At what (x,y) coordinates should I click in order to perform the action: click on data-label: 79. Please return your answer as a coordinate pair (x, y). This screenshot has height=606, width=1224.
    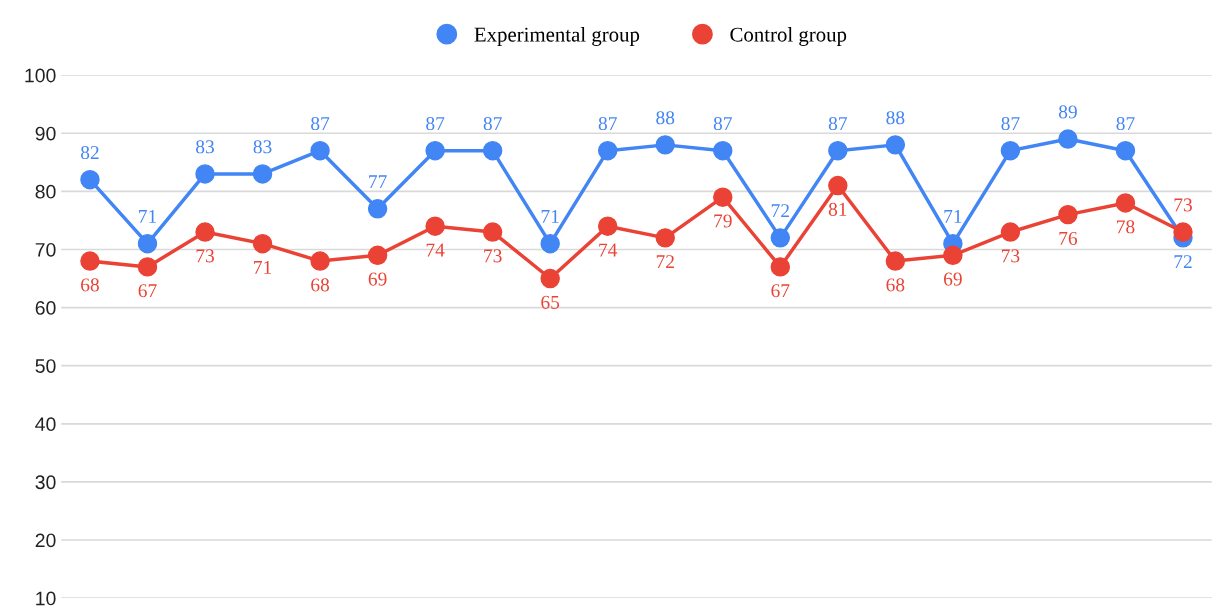
    Looking at the image, I should click on (723, 221).